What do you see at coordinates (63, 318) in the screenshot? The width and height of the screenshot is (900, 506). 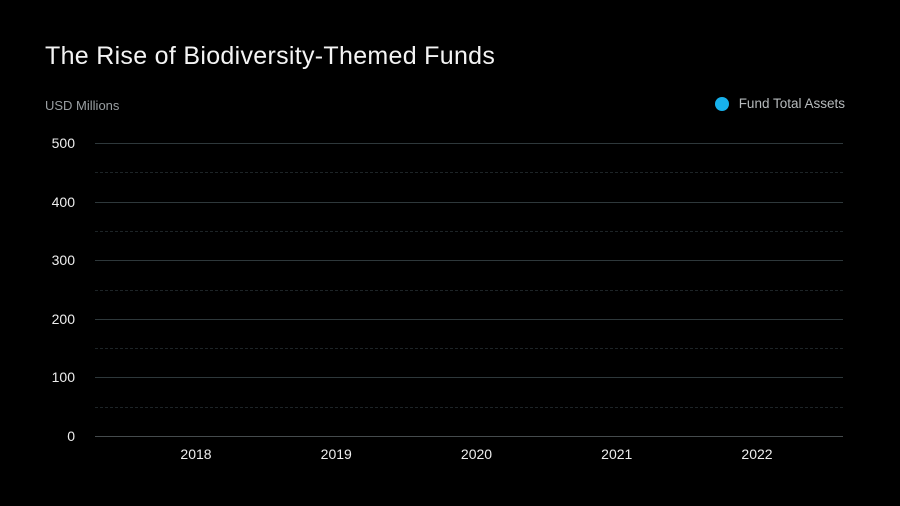 I see `y-tick-label: 200` at bounding box center [63, 318].